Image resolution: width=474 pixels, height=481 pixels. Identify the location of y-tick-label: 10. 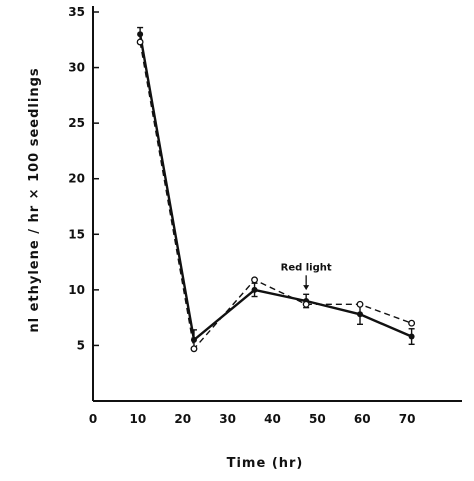
(76, 290).